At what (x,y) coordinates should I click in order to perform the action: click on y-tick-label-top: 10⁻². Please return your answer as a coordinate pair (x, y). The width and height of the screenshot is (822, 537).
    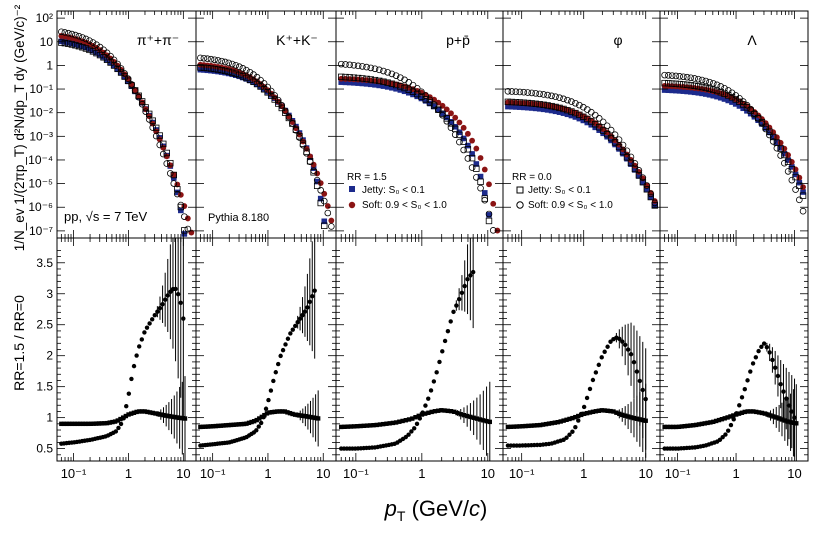
    Looking at the image, I should click on (41, 113).